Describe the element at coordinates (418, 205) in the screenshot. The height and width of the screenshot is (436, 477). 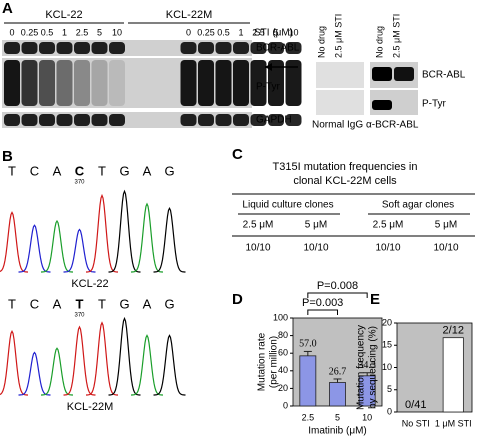
I see `table-group: Soft agar clones` at that location.